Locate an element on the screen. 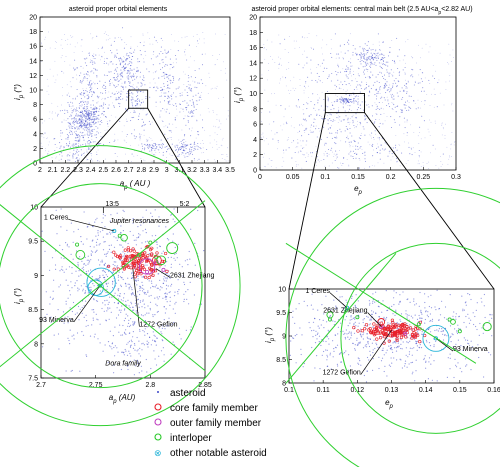 The image size is (500, 467). y-tick-label: 8 is located at coordinates (36, 344).